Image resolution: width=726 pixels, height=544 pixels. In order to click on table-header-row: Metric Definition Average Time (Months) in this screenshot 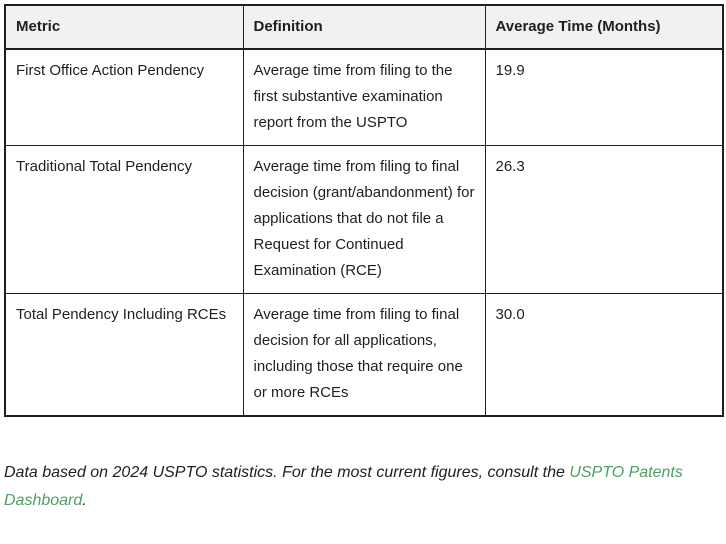, I will do `click(364, 27)`.